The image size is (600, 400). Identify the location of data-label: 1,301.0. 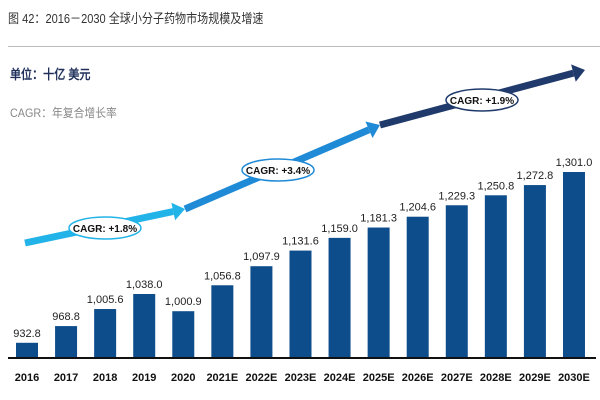
(574, 163).